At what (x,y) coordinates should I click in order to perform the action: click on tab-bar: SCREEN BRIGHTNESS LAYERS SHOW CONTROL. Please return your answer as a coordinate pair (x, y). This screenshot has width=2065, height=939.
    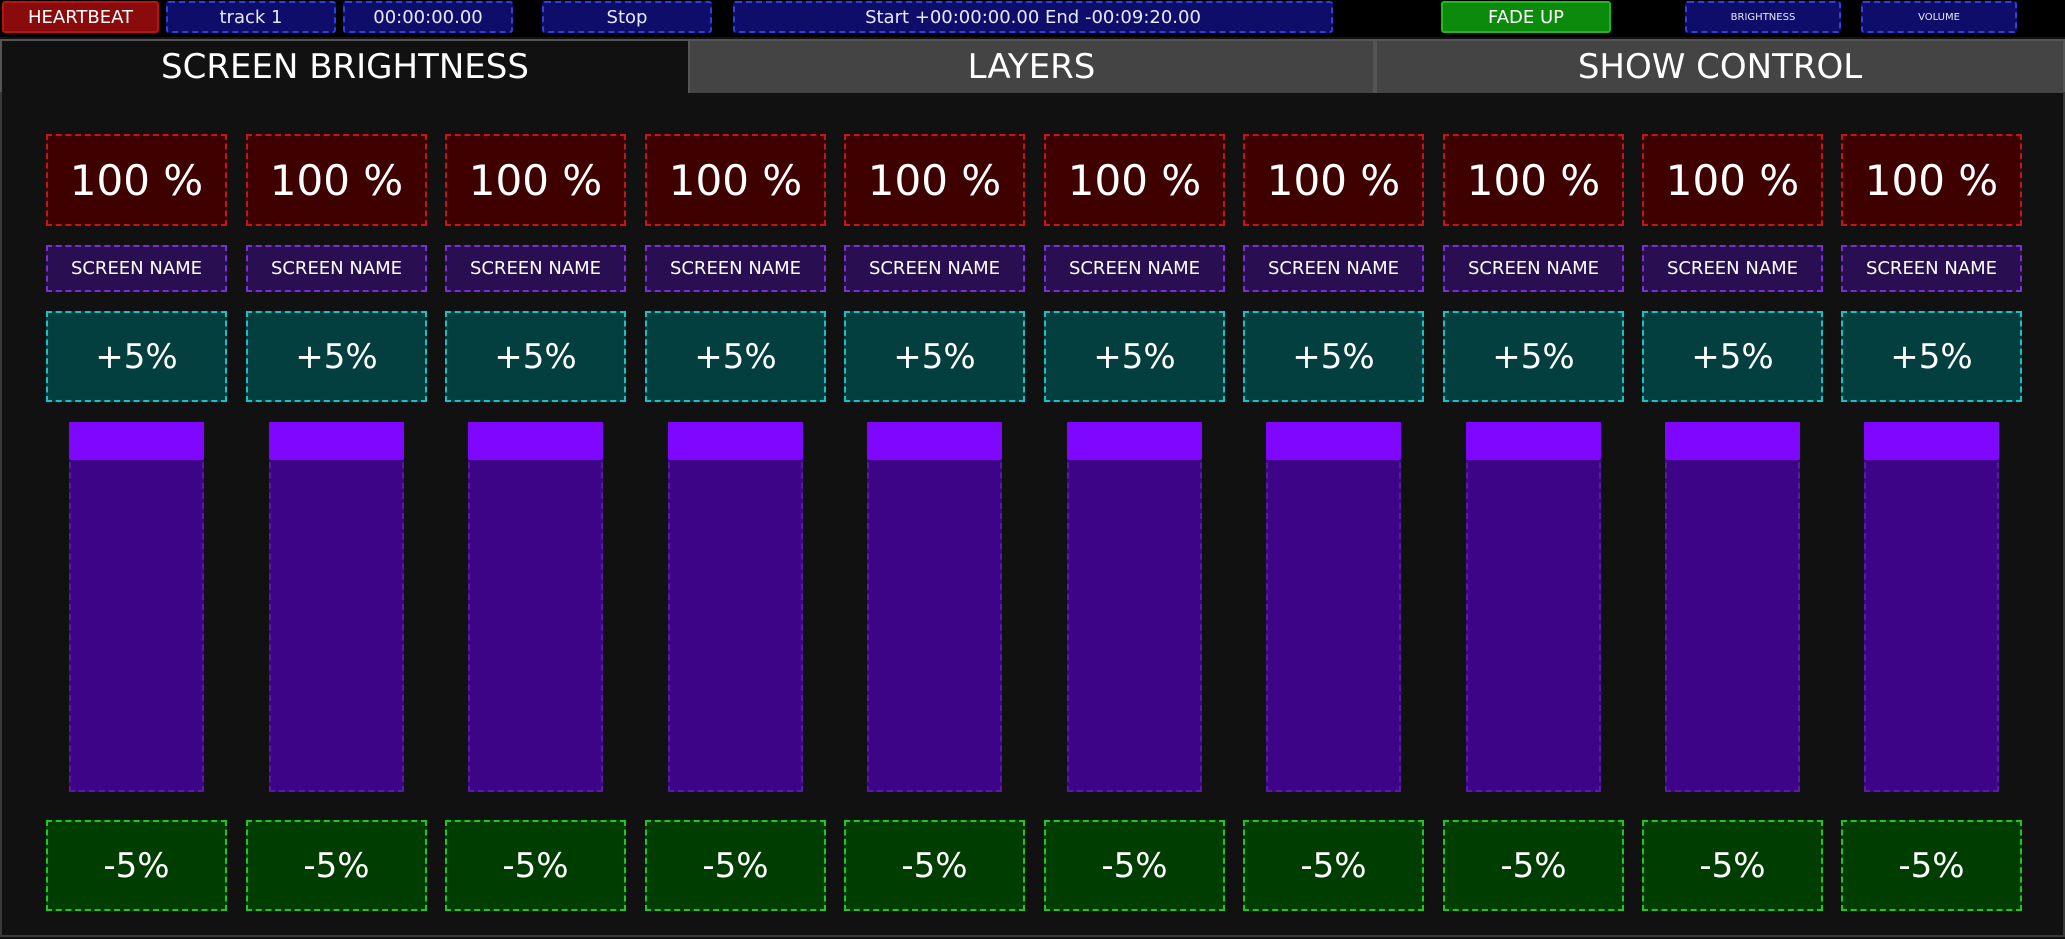
    Looking at the image, I should click on (1032, 66).